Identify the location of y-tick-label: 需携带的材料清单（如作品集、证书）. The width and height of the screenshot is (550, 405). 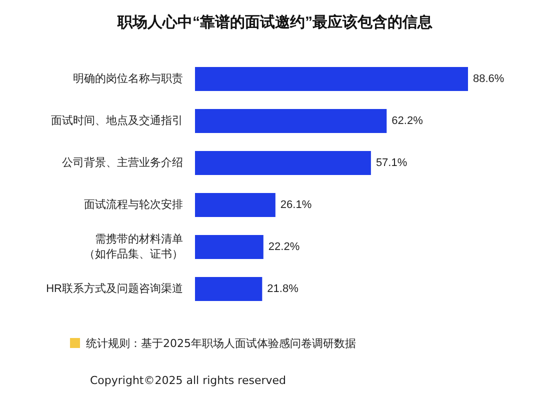
(133, 246).